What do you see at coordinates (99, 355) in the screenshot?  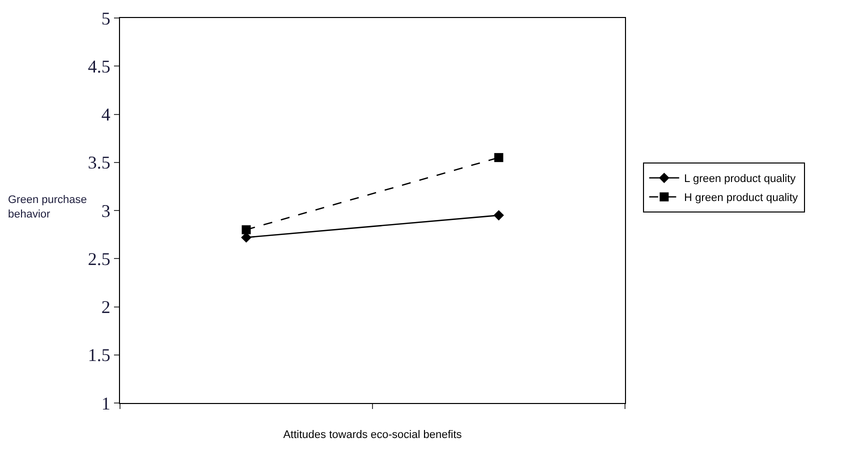 I see `y-tick-label: 1.5` at bounding box center [99, 355].